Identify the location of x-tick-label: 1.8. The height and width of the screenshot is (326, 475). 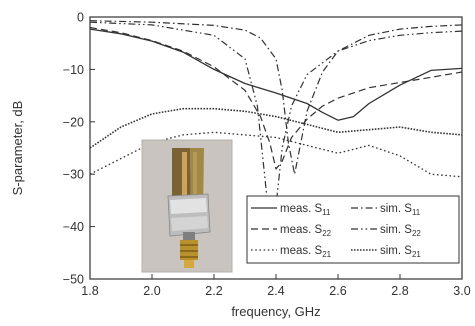
(89, 291).